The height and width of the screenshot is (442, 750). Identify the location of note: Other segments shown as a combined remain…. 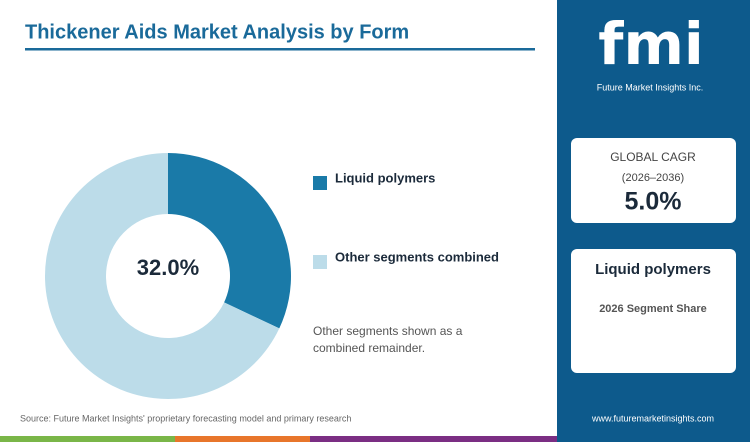
(388, 339).